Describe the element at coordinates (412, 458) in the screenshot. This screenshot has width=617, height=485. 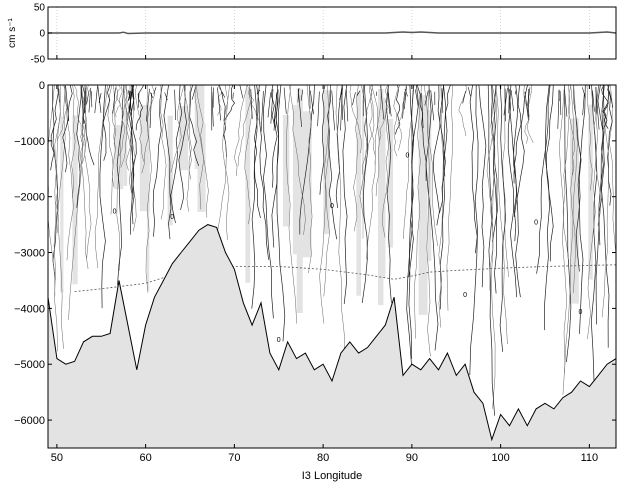
I see `bottom-x-tick-label: 90` at that location.